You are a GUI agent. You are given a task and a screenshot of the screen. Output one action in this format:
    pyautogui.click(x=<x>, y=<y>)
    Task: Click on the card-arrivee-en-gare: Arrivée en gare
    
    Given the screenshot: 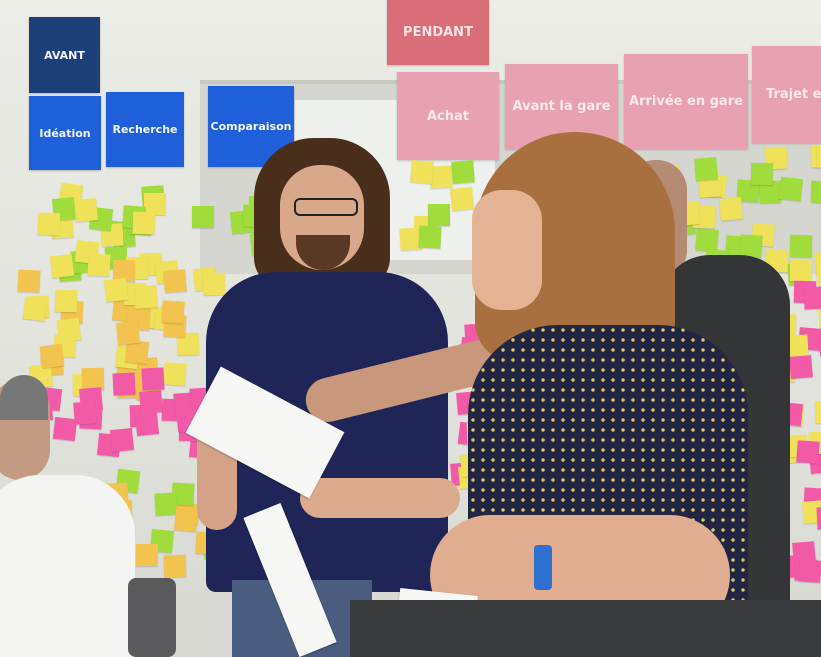 What is the action you would take?
    pyautogui.click(x=686, y=101)
    